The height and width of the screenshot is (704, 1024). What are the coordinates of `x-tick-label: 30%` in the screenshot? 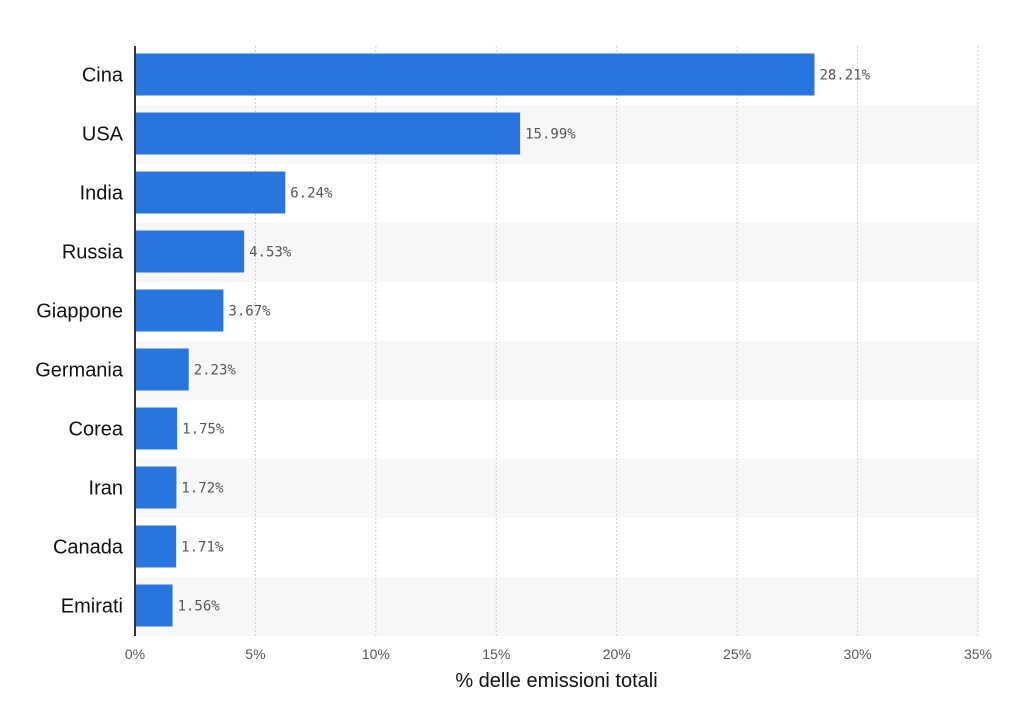 It's located at (858, 654).